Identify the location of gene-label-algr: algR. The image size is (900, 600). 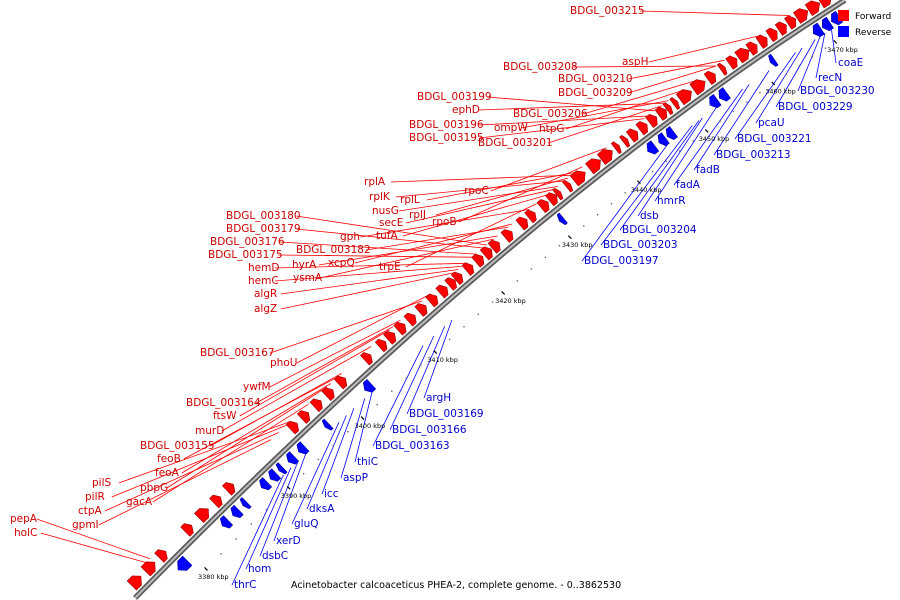
(265, 294).